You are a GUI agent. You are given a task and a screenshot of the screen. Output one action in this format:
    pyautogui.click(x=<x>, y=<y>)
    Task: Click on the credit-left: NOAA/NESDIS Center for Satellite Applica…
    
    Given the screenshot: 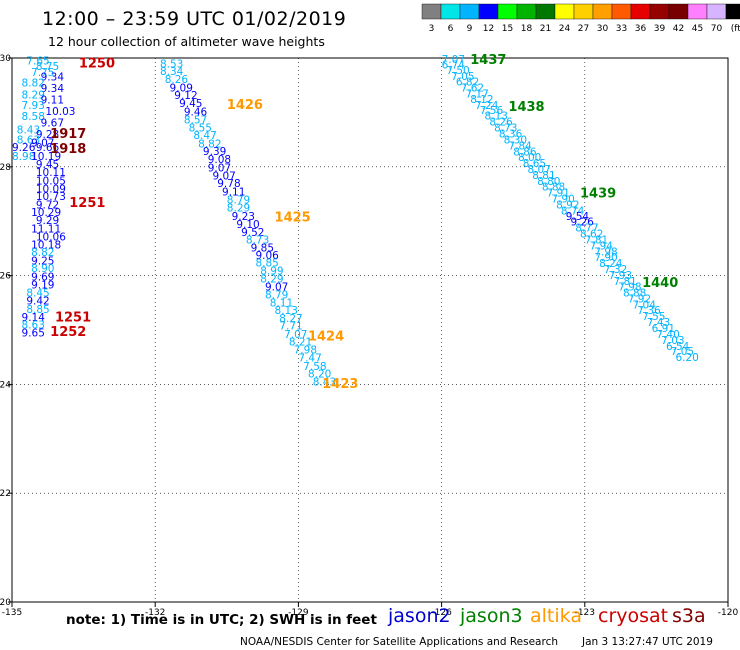 What is the action you would take?
    pyautogui.click(x=399, y=642)
    